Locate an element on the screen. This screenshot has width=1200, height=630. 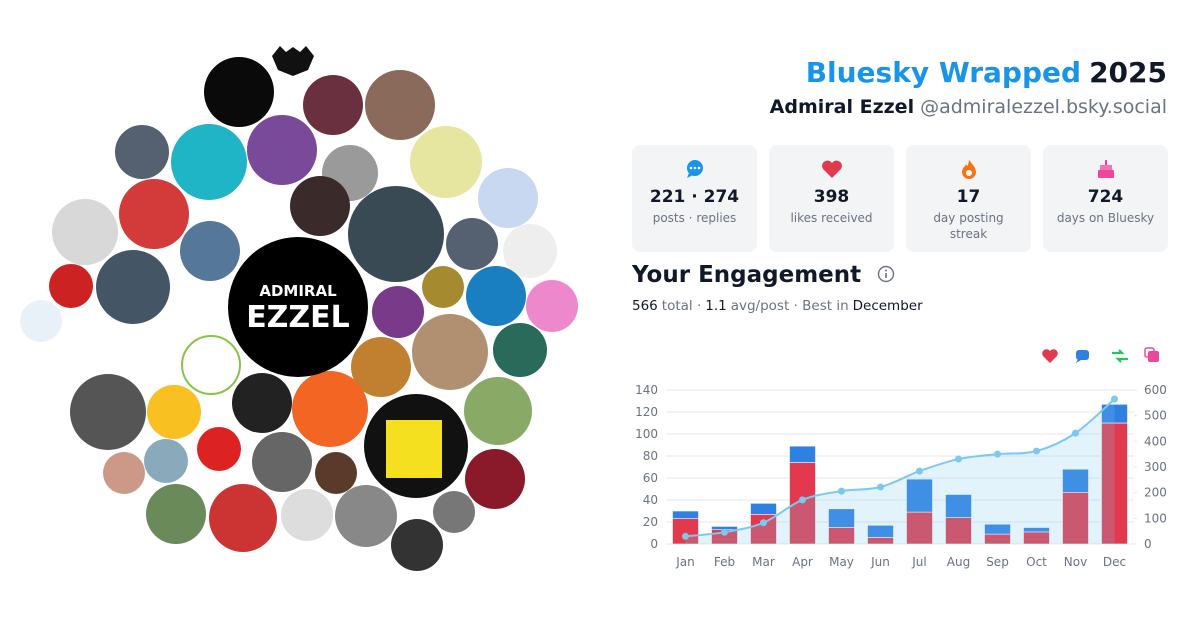
y-tick-label: 20 is located at coordinates (650, 522).